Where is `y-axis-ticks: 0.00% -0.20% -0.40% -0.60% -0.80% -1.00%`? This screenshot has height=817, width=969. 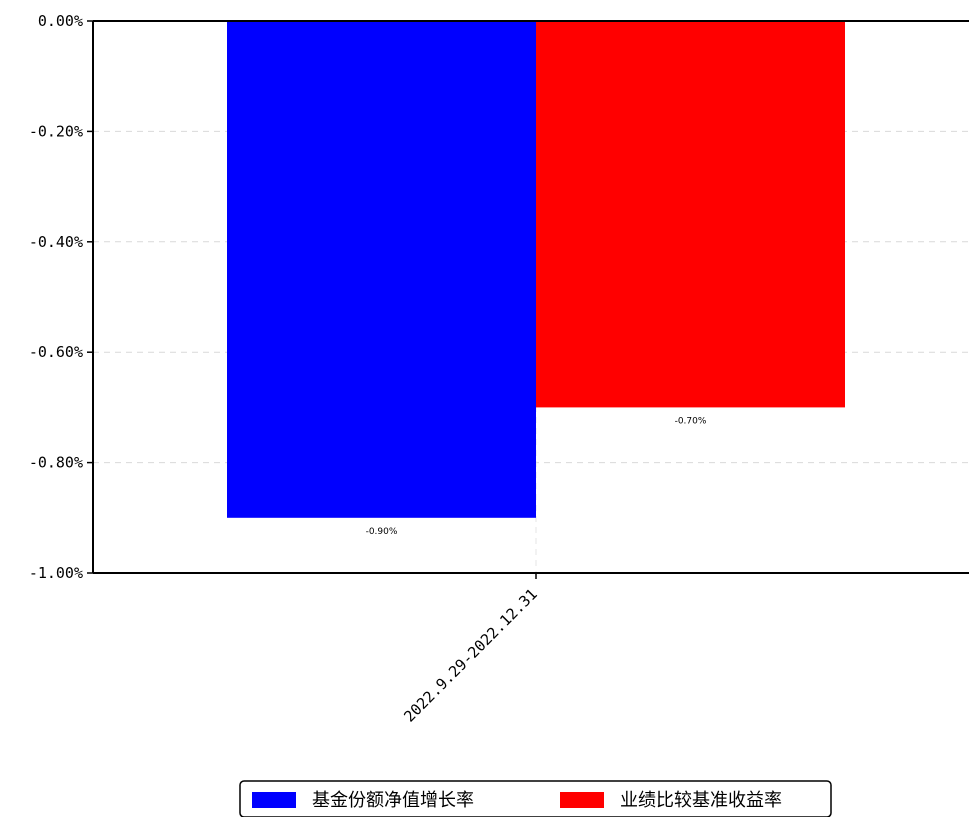 y-axis-ticks: 0.00% -0.20% -0.40% -0.60% -0.80% -1.00% is located at coordinates (61, 297).